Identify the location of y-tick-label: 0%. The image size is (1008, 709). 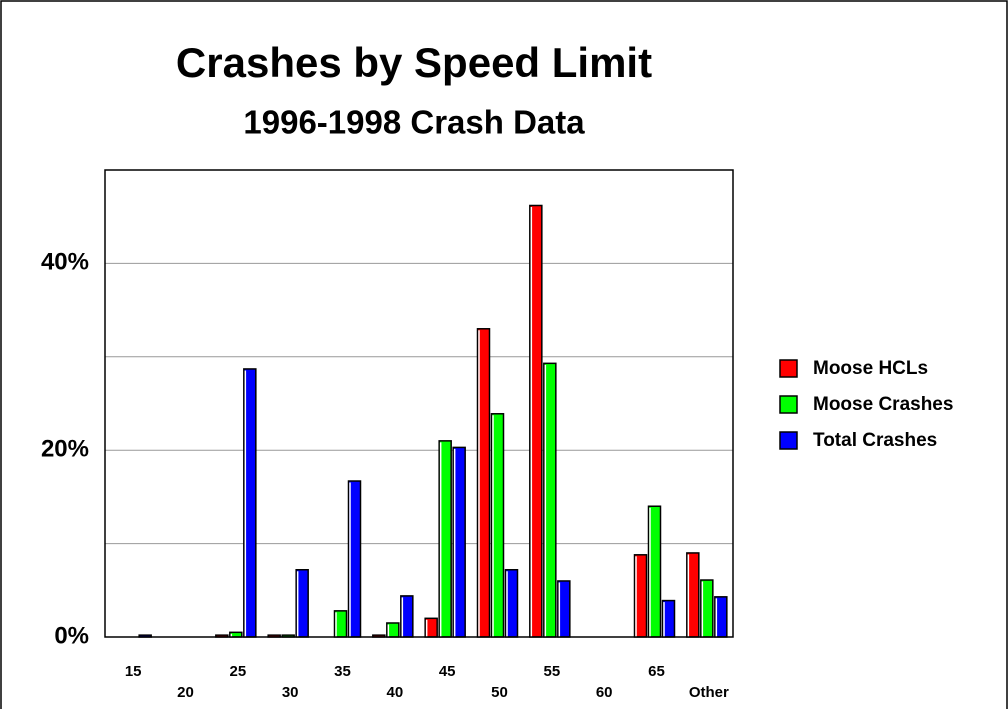
(71, 635).